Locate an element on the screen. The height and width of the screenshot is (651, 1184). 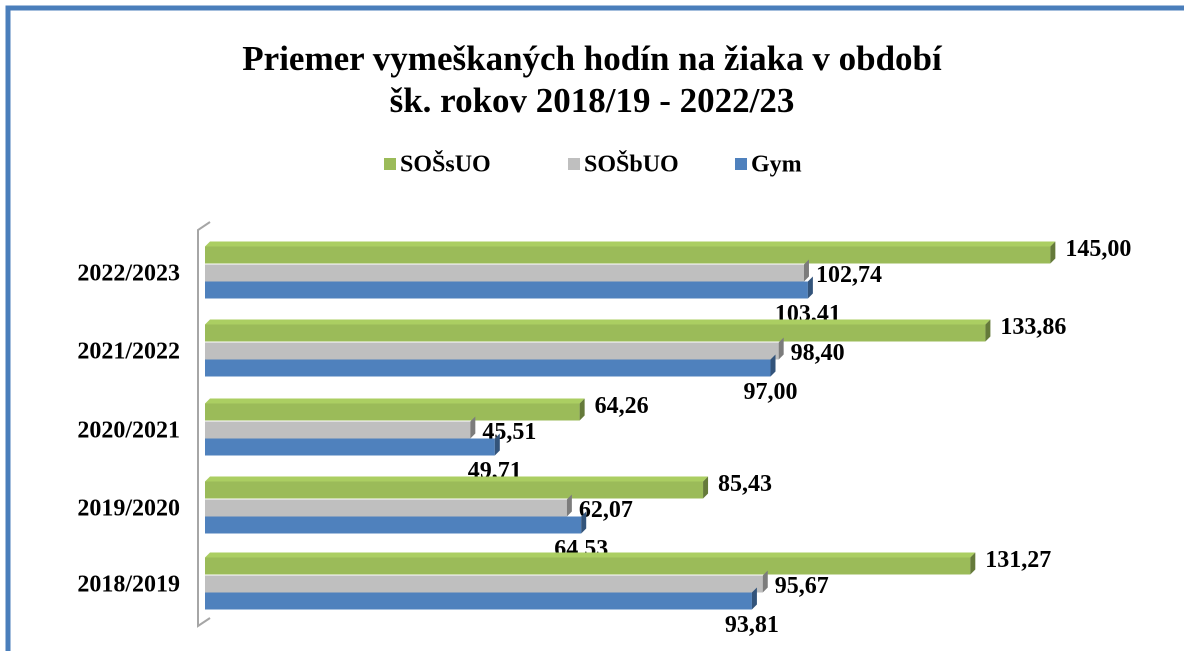
y-tick-label: 2020/2021 is located at coordinates (128, 431).